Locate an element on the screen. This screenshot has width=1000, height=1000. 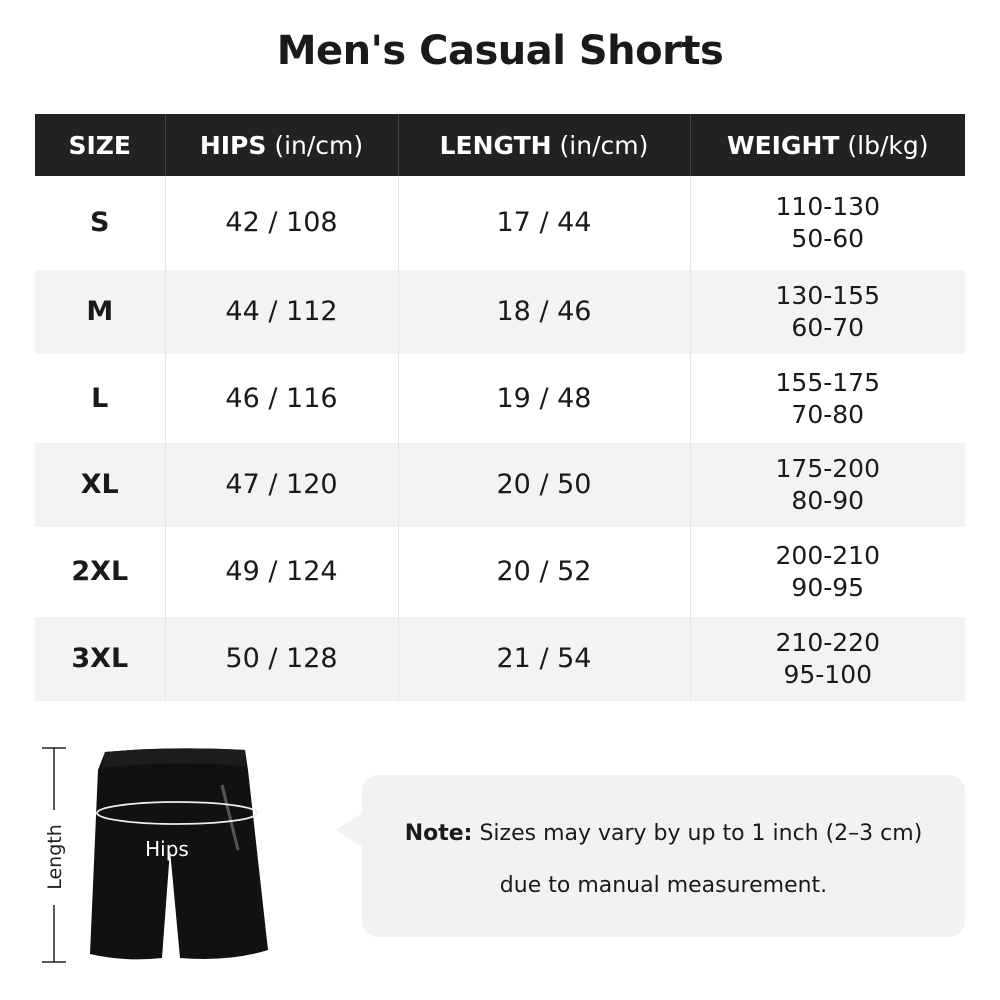
header-length: LENGTH (in/cm) is located at coordinates (543, 145).